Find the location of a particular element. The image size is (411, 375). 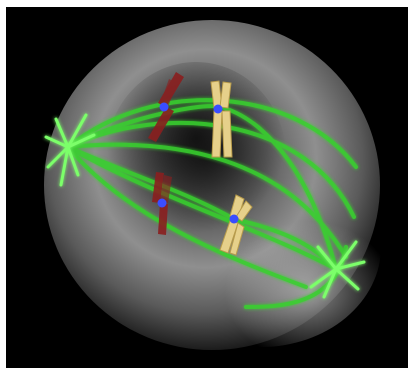

left-aster is located at coordinates (70, 150).